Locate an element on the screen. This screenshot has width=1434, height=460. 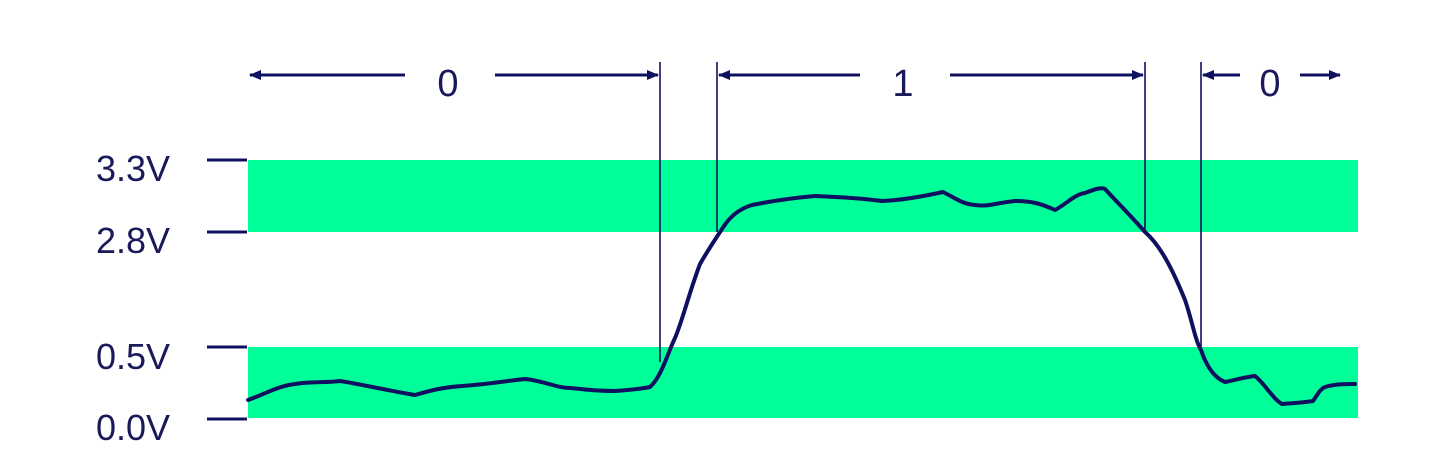
voltage-label-0.5v: 0.5V is located at coordinates (133, 356).